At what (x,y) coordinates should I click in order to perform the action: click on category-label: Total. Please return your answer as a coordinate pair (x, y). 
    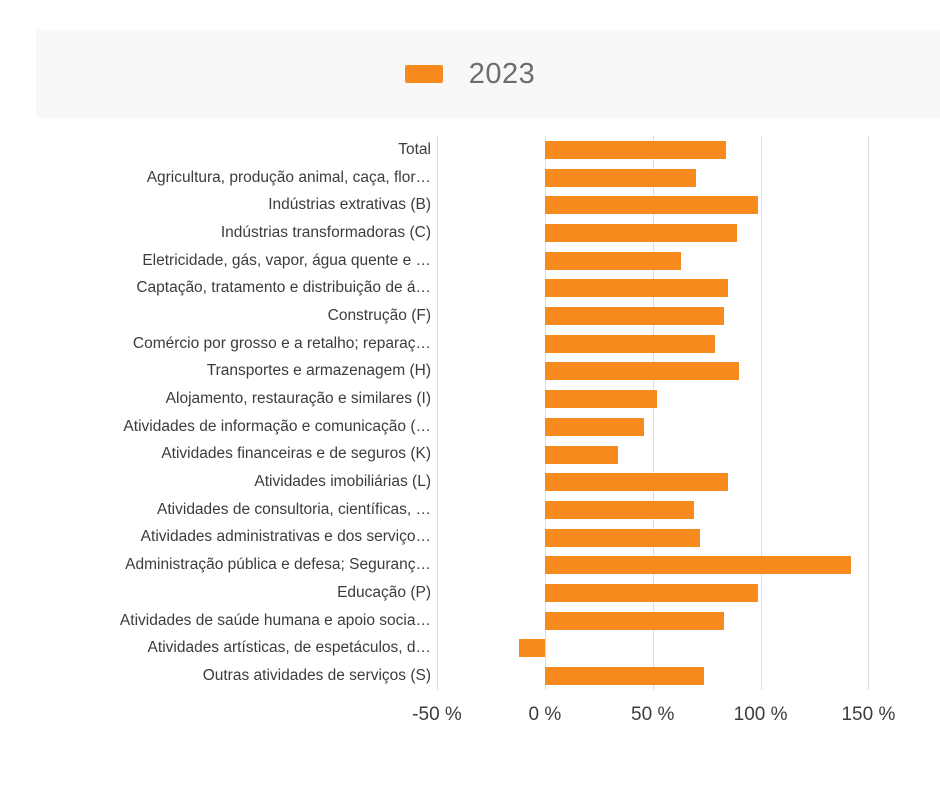
    Looking at the image, I should click on (414, 149).